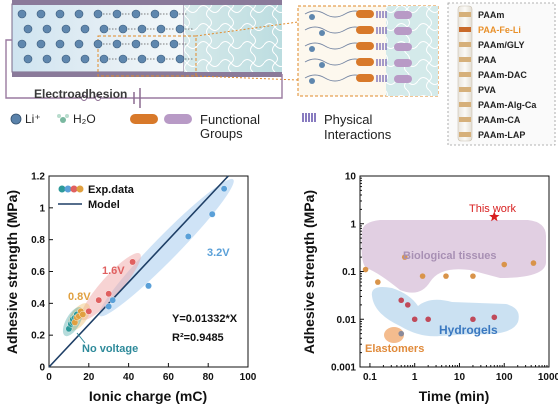 This screenshot has height=409, width=558. Describe the element at coordinates (230, 119) in the screenshot. I see `legend-functional-line1: Functional` at that location.